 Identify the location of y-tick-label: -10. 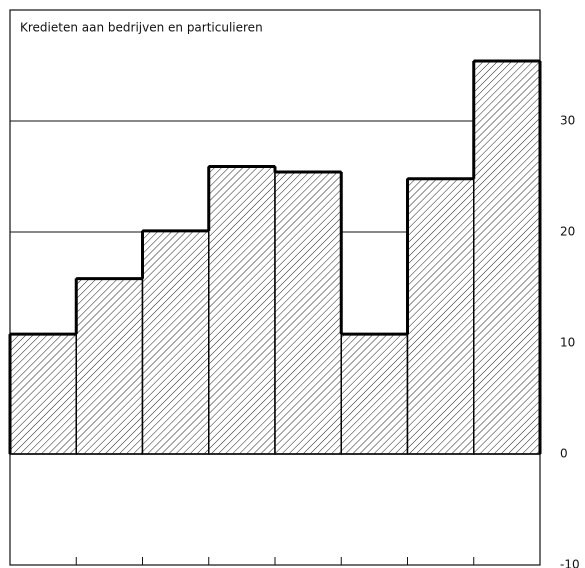
(570, 563).